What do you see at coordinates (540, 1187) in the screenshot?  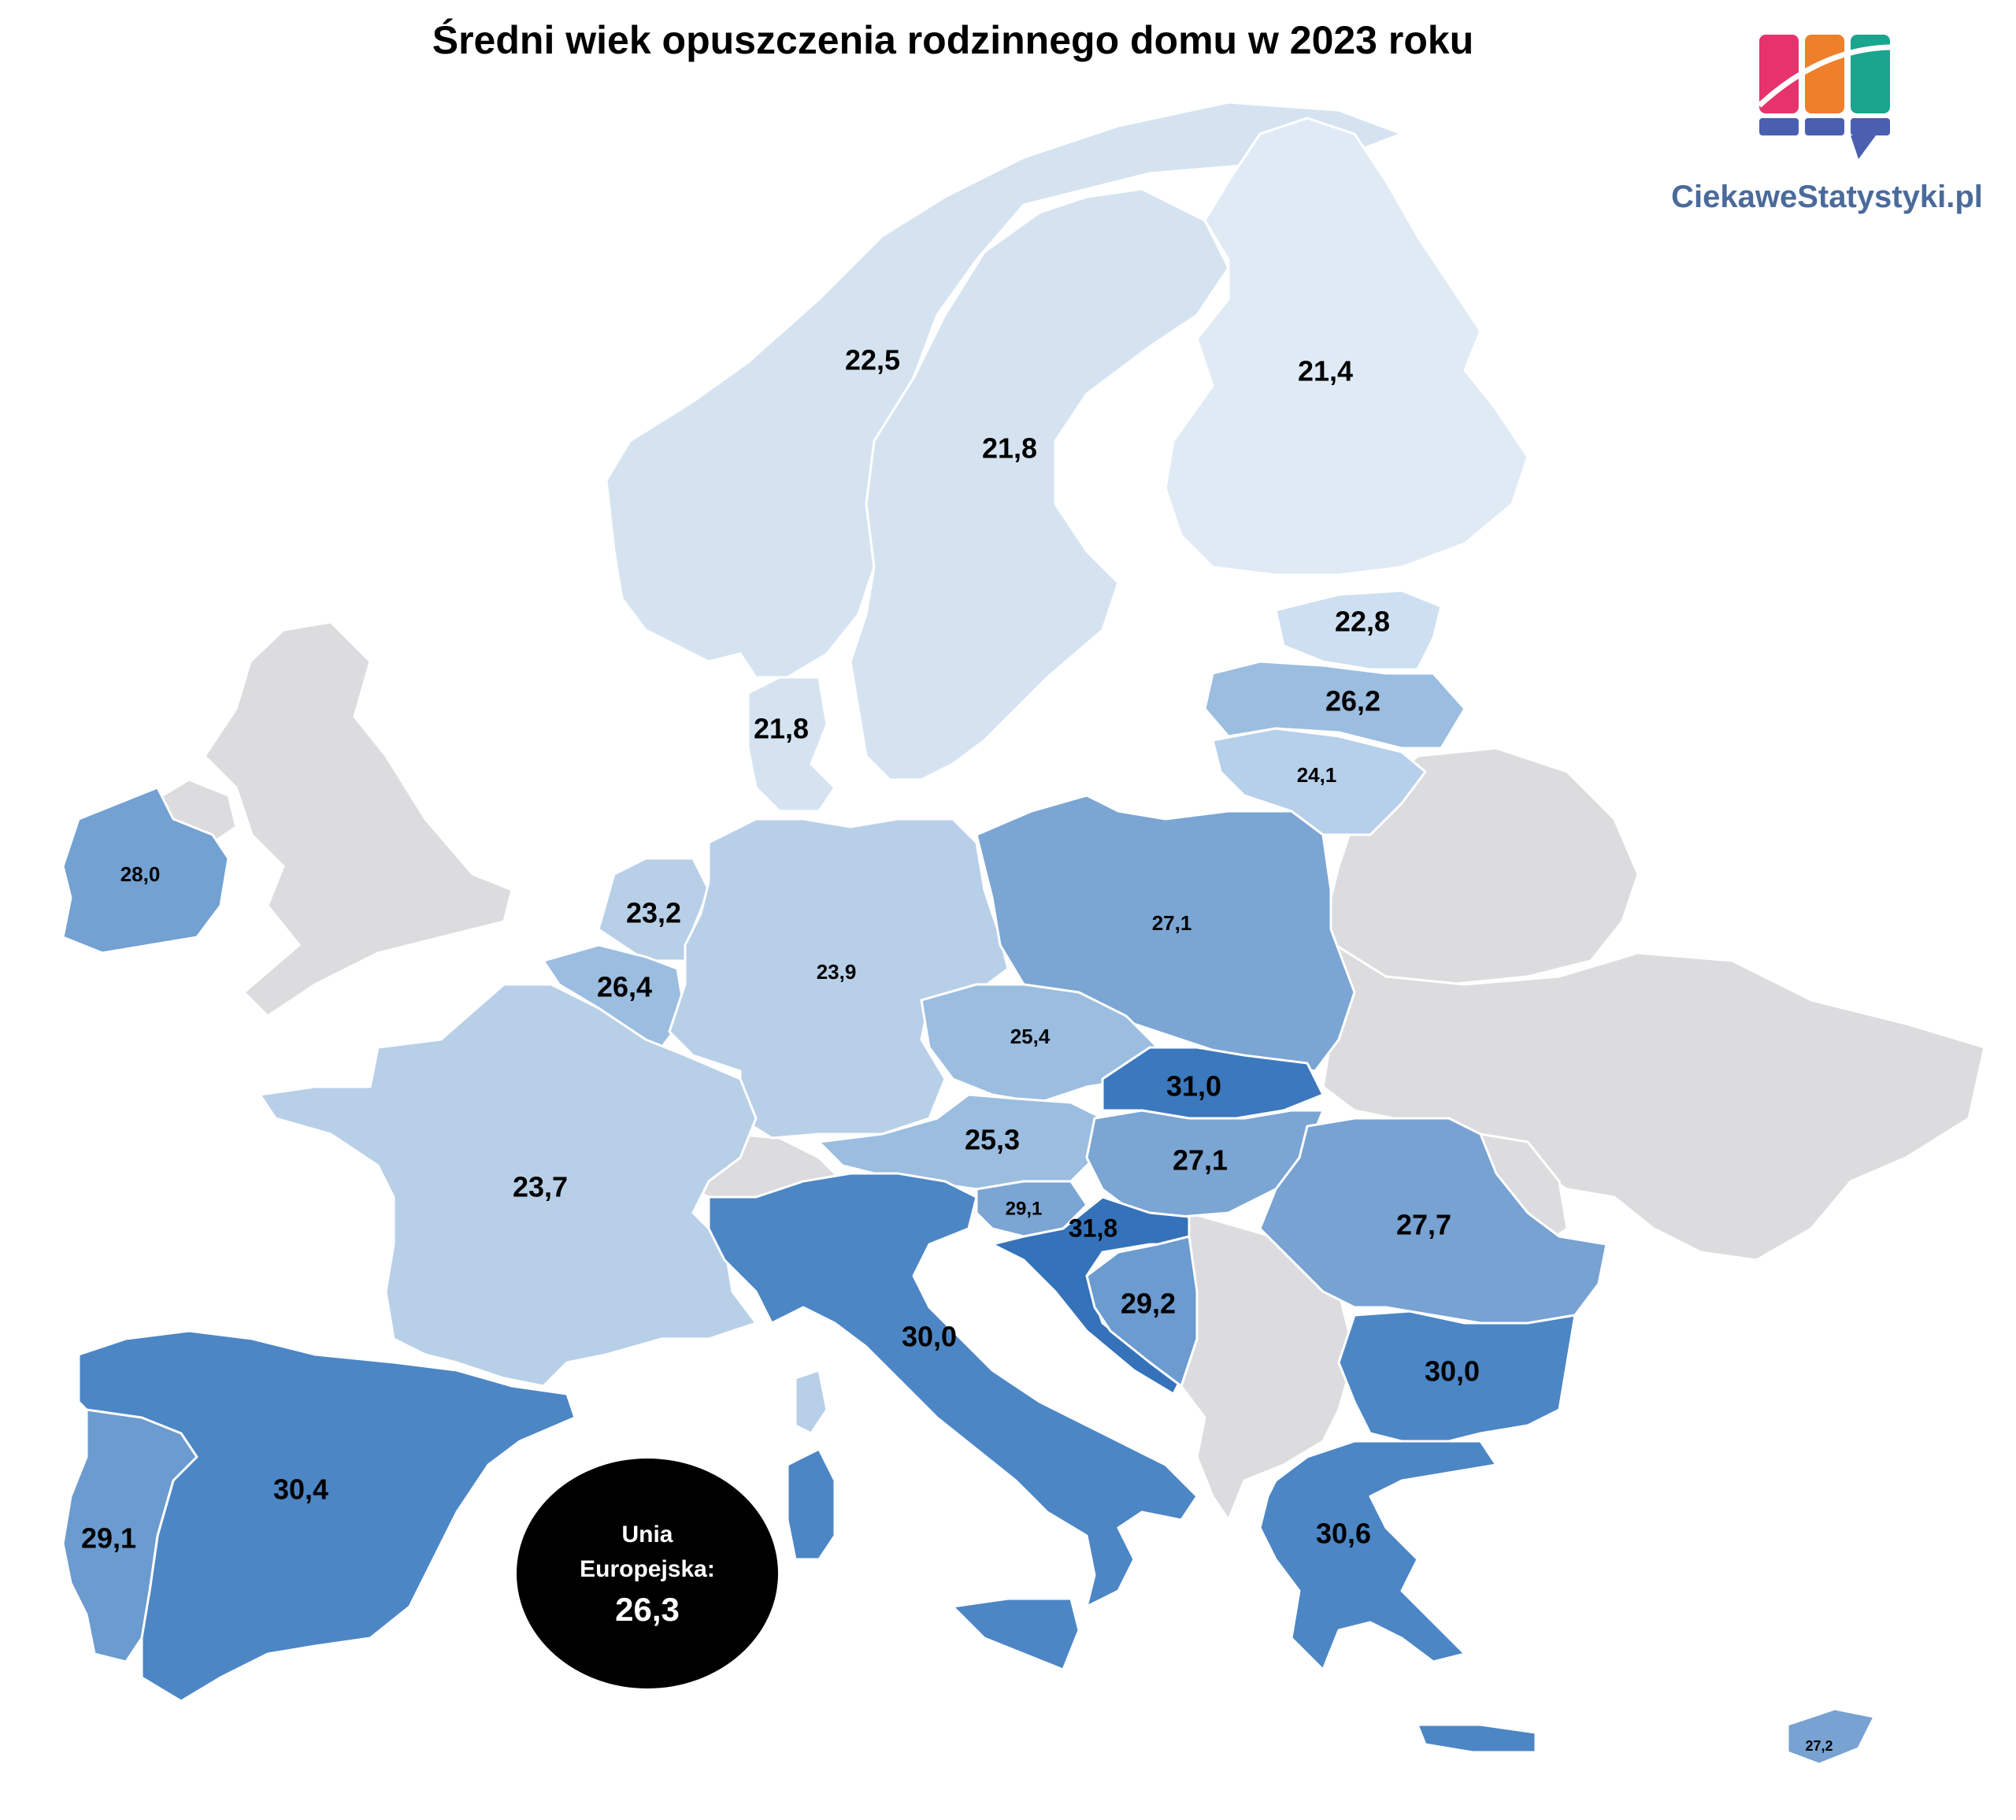 I see `label-france: 23,7` at bounding box center [540, 1187].